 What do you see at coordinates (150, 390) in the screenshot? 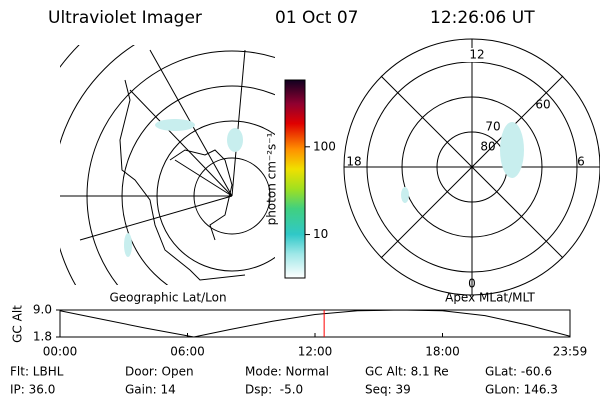
I see `status-field: Gain: 14` at bounding box center [150, 390].